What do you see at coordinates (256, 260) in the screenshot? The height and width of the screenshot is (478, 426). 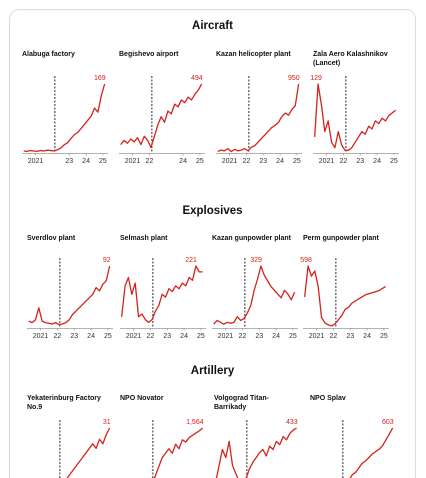 I see `value-label: 329` at bounding box center [256, 260].